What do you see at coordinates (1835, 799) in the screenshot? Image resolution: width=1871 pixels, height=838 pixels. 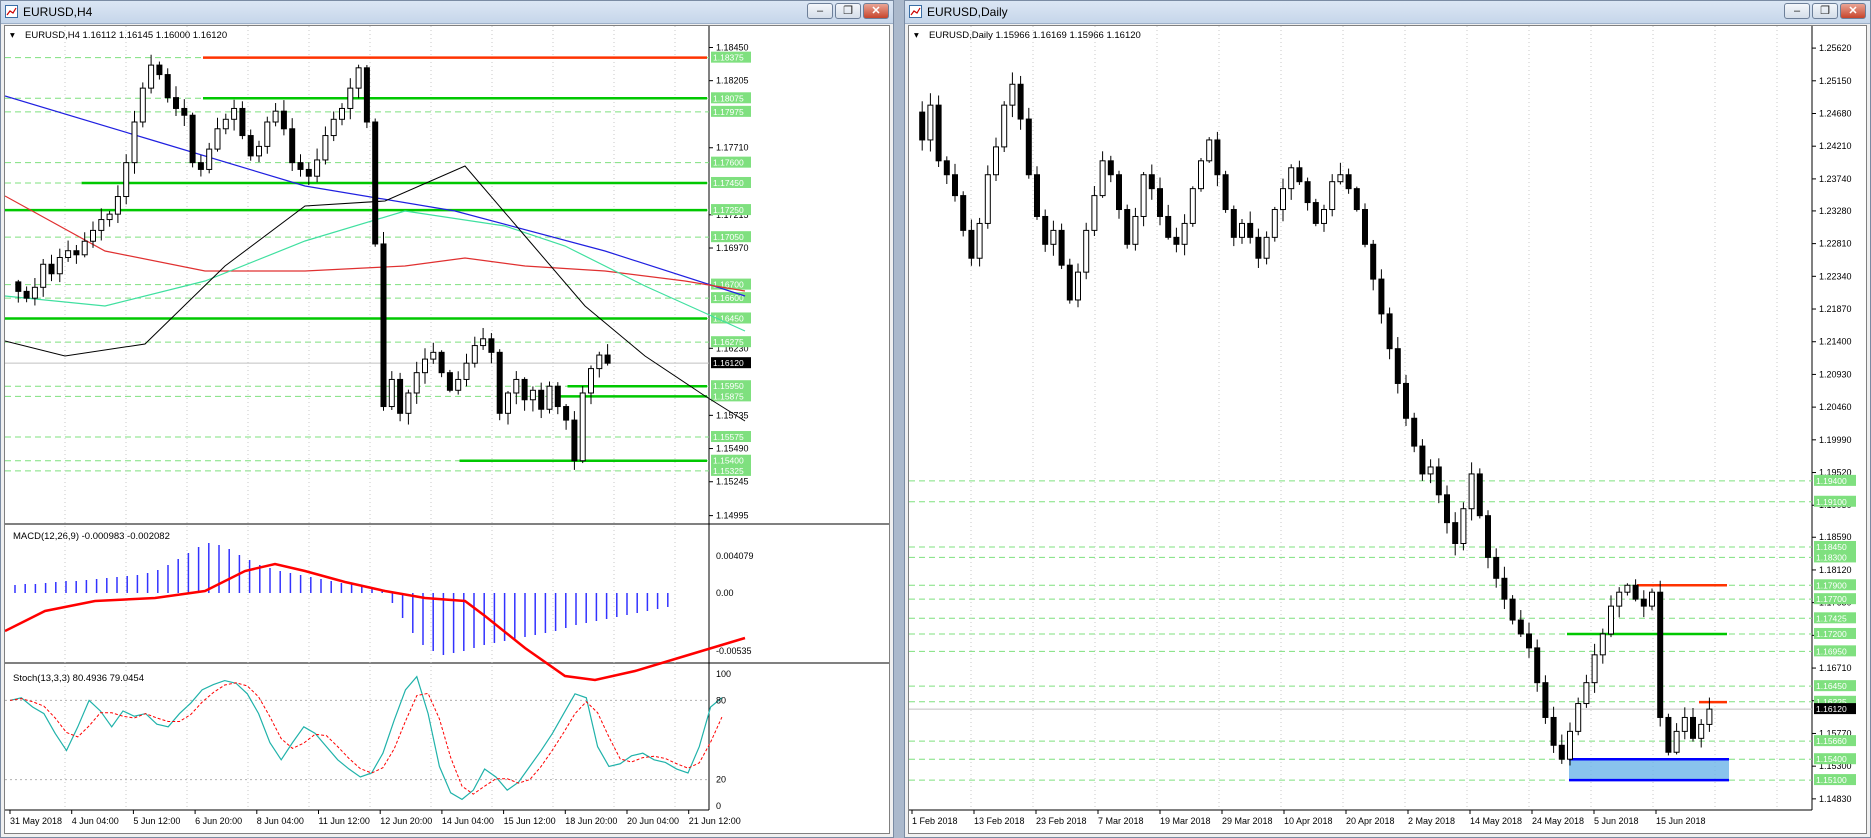 I see `price-axis-label: 1.14830` at bounding box center [1835, 799].